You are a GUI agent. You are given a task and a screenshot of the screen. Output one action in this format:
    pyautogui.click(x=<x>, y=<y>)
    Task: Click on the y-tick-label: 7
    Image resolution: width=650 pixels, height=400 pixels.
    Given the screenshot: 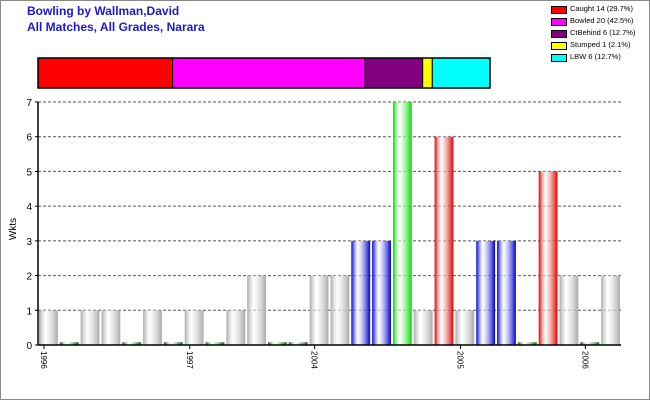 What is the action you would take?
    pyautogui.click(x=29, y=103)
    